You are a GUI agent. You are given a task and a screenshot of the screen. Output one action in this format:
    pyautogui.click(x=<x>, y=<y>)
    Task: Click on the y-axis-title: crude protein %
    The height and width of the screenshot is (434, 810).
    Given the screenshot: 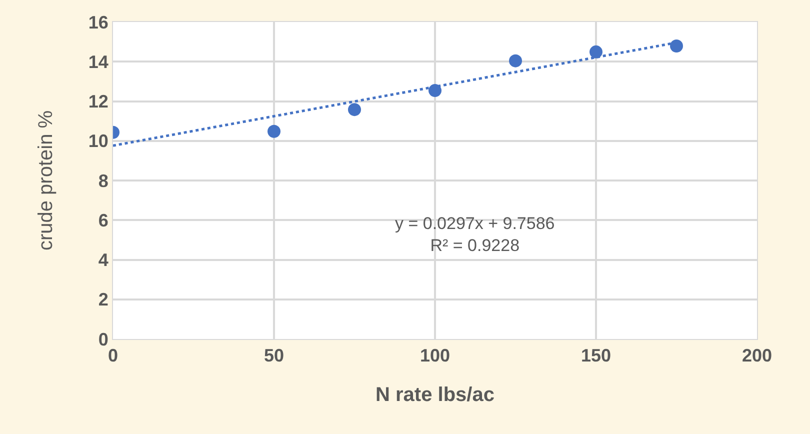 What is the action you would take?
    pyautogui.click(x=45, y=180)
    